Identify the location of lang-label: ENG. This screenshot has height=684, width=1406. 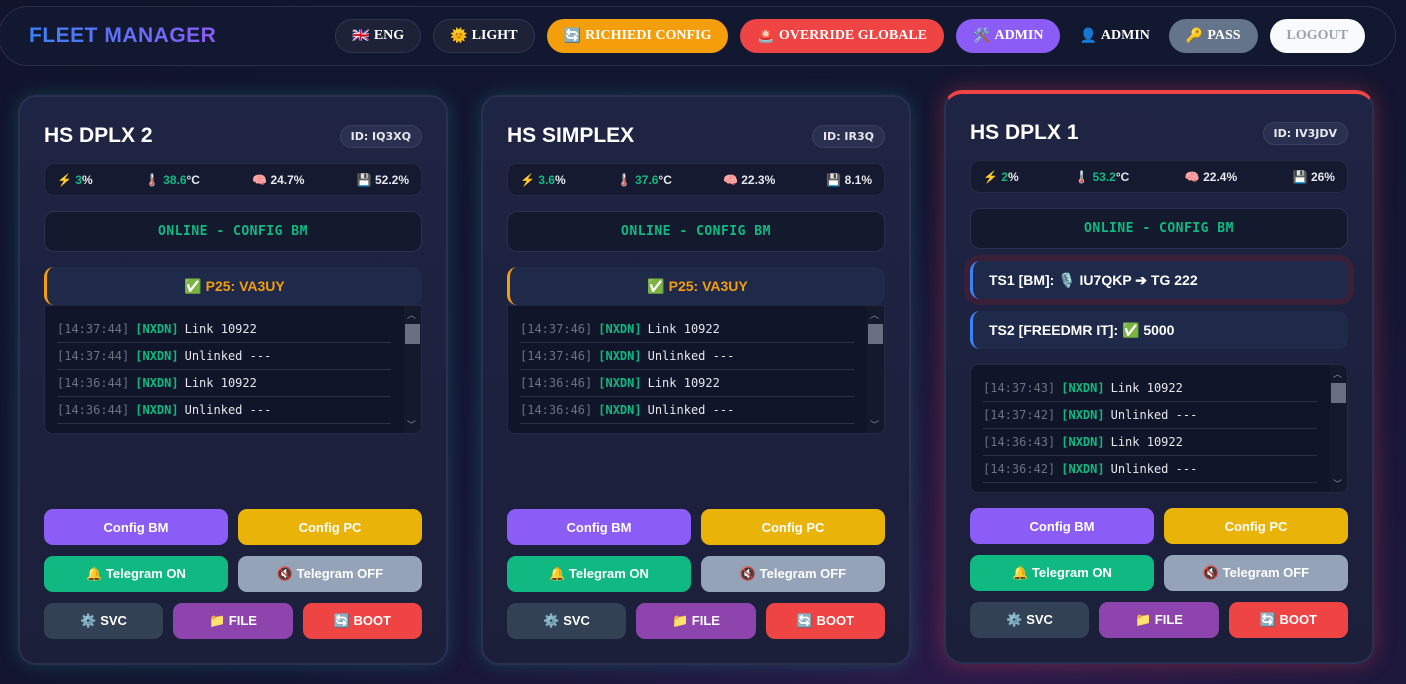
(389, 35).